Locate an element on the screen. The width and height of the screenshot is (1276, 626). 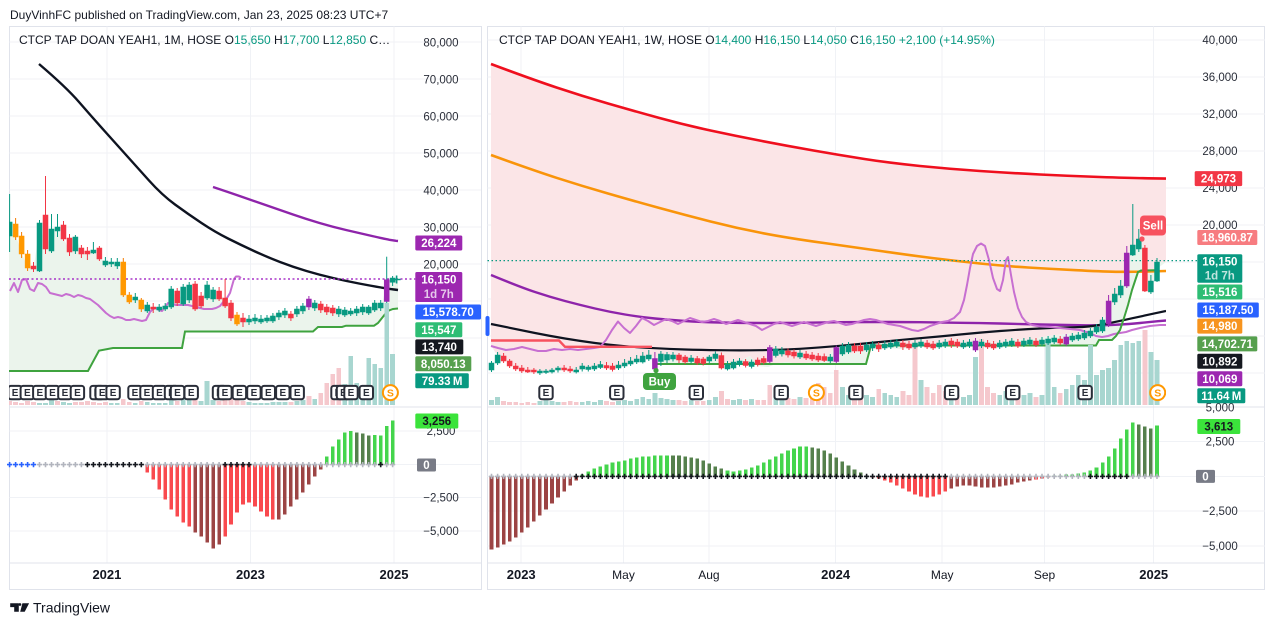
svg-text: 15,578.70 is located at coordinates (448, 313).